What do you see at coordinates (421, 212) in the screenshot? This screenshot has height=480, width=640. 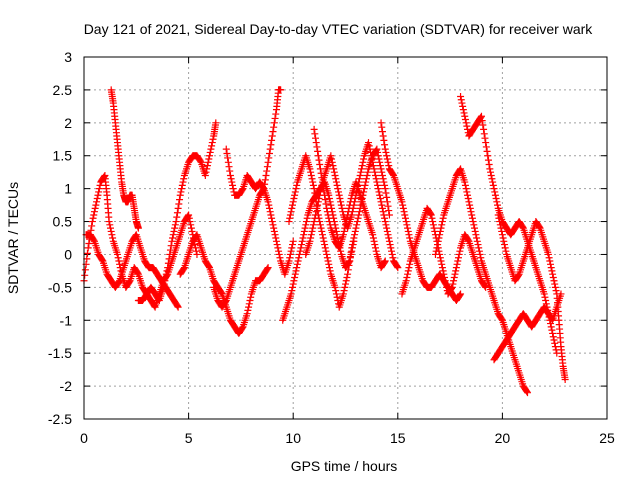 I see `series-sat-l` at bounding box center [421, 212].